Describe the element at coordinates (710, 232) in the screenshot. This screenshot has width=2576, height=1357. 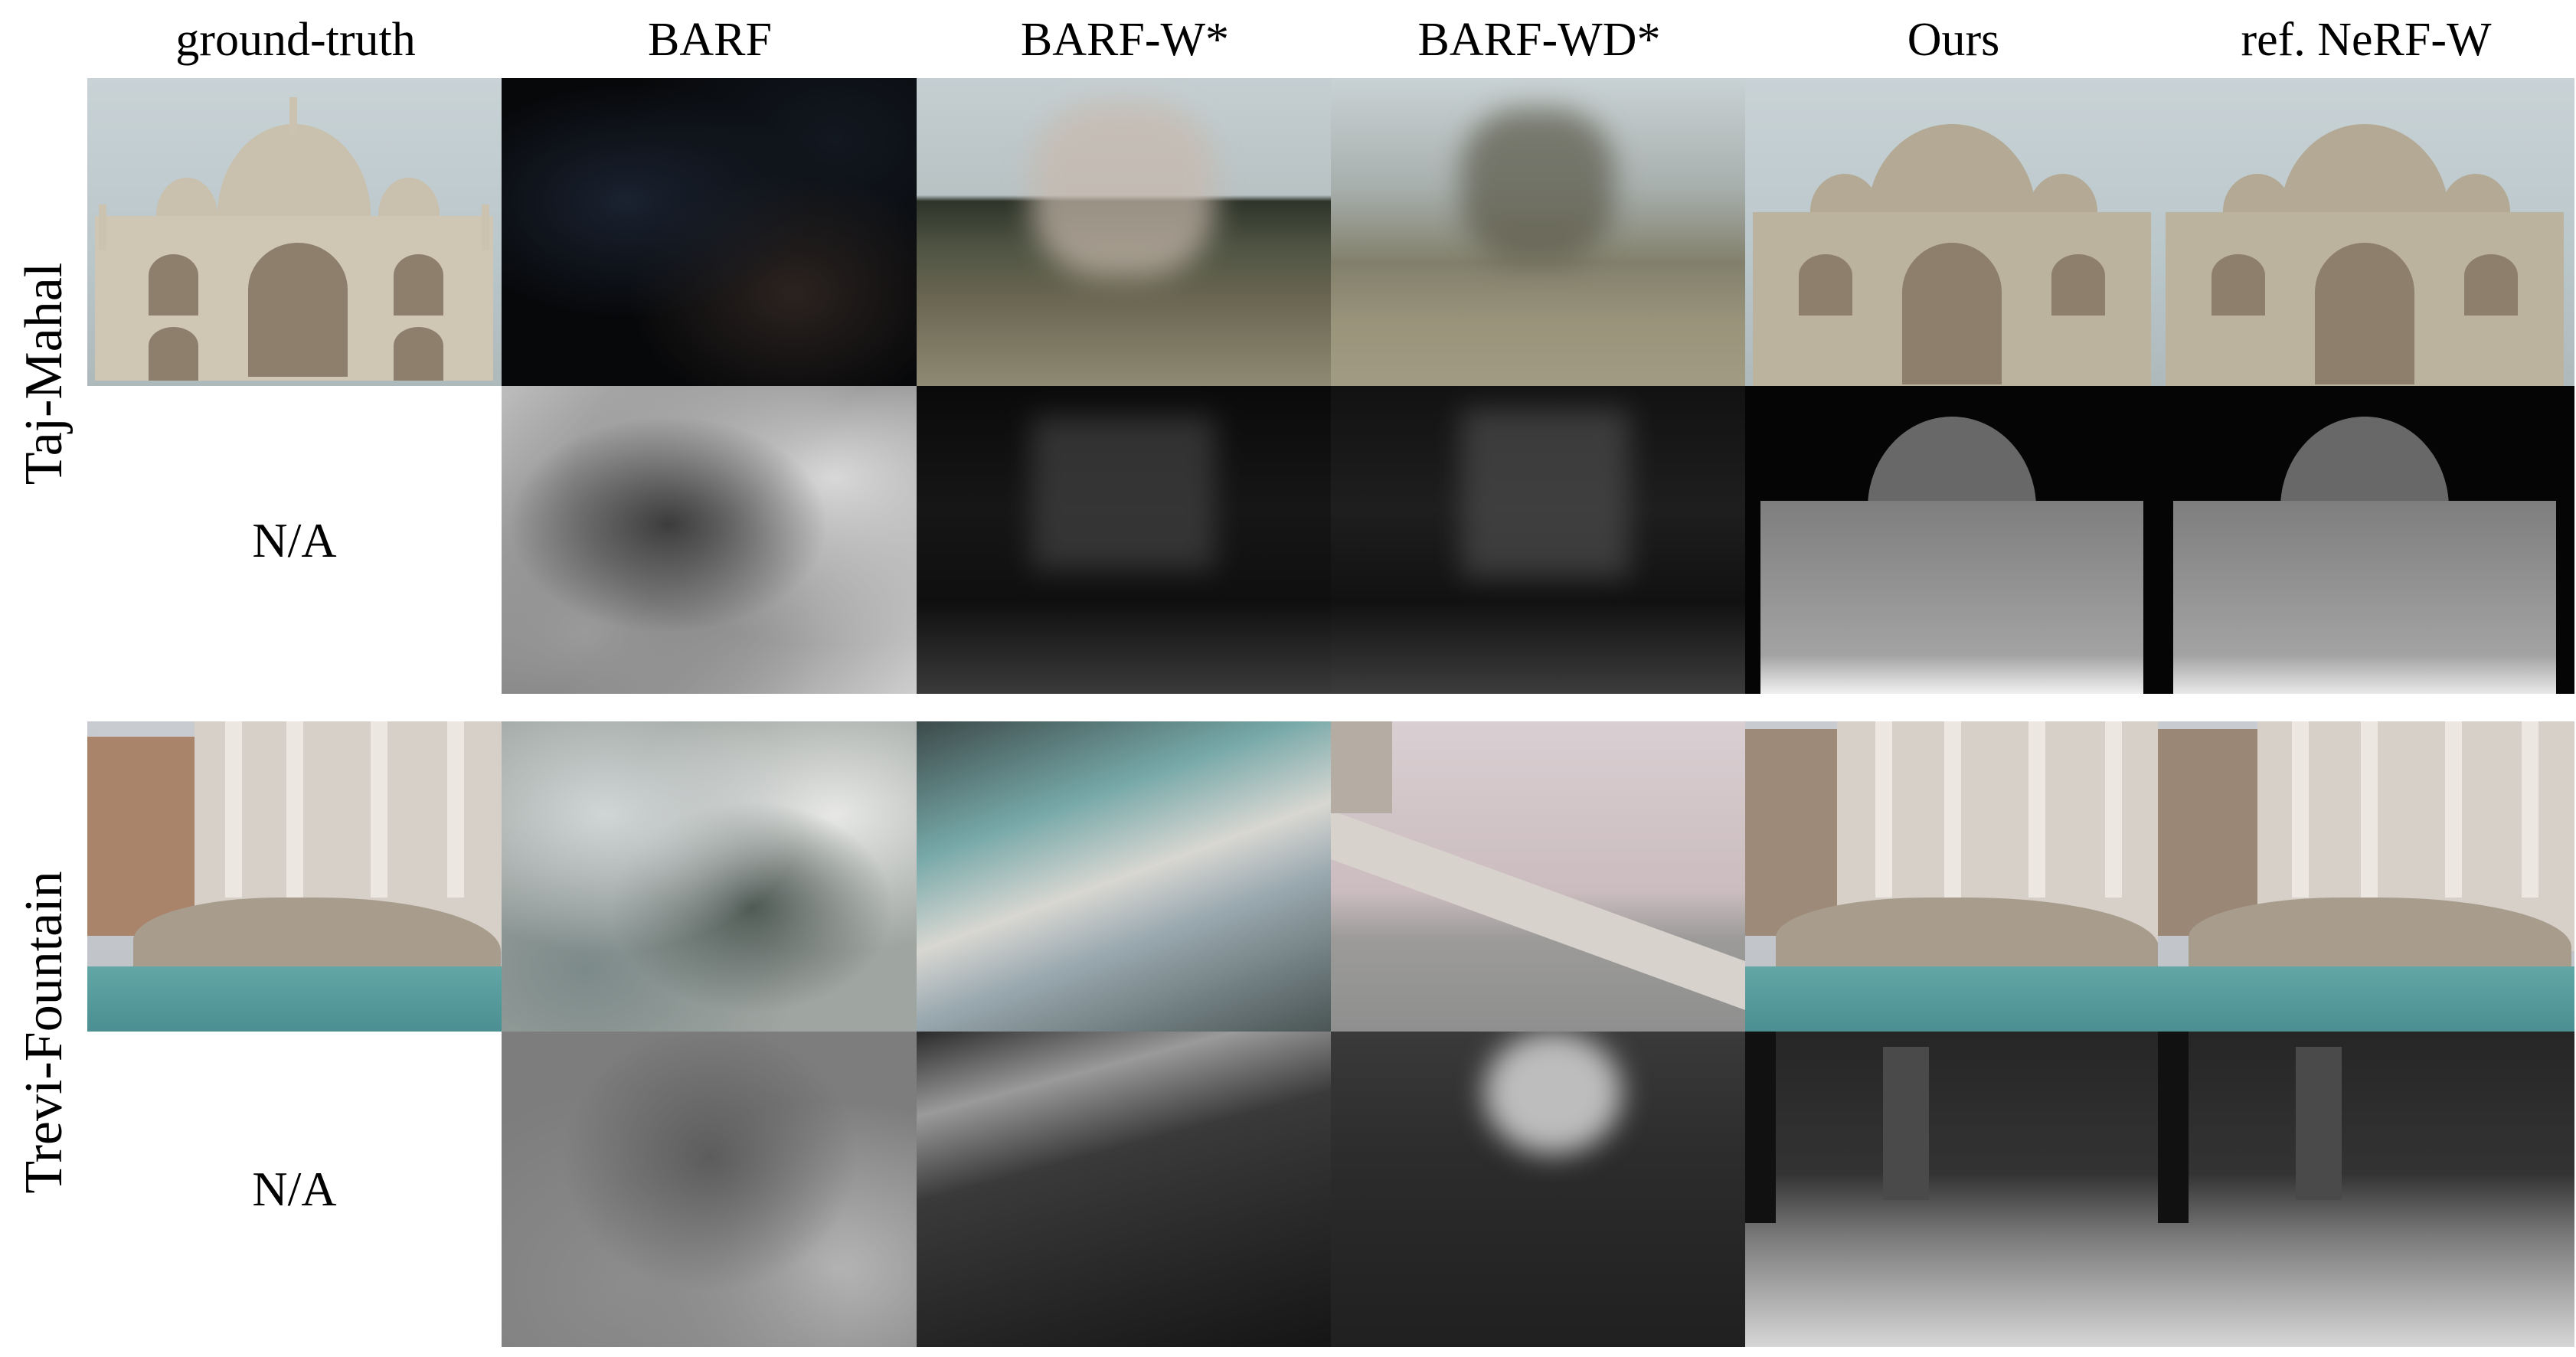
I see `taj-barf-rgb-image` at that location.